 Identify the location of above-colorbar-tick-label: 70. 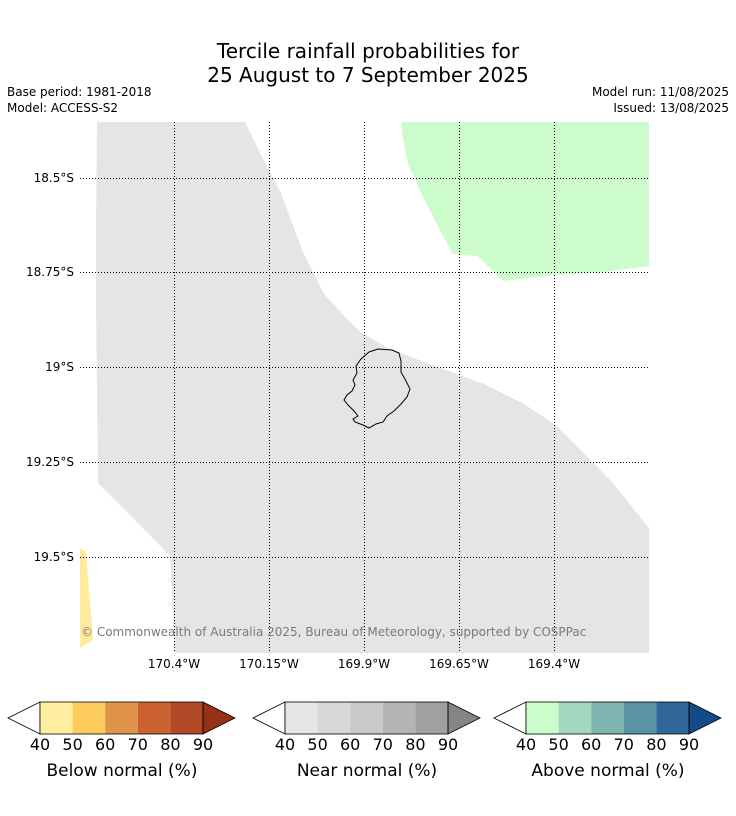
(623, 744).